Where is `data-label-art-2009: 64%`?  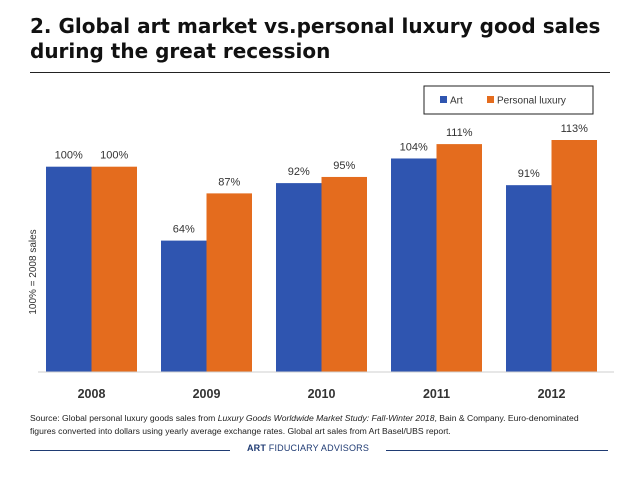
data-label-art-2009: 64% is located at coordinates (184, 230).